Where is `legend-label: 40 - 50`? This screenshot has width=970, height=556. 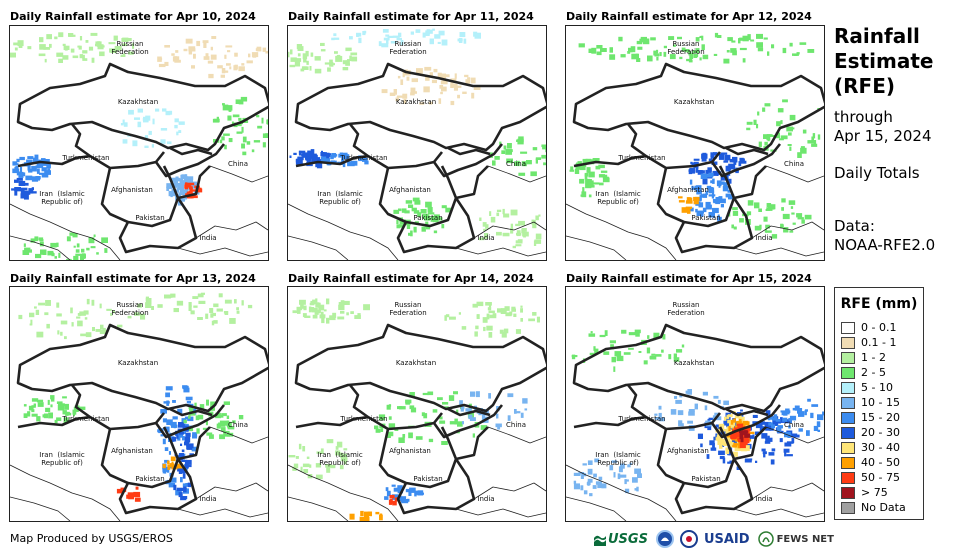 legend-label: 40 - 50 is located at coordinates (880, 462).